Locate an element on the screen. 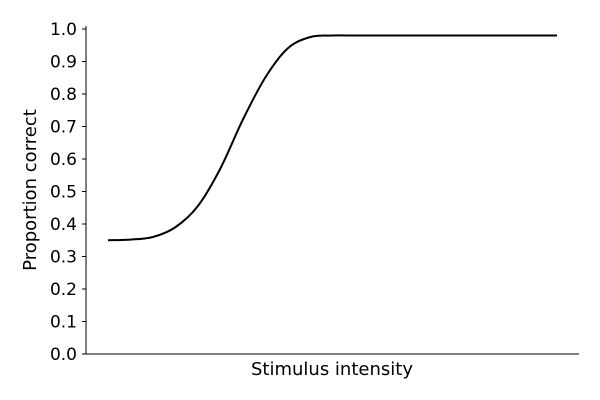  y-axis-ticks: 0.0 0.1 0.2 0.3 0.4 0.5 0.6 0.7 0.8 0.9 1.0 is located at coordinates (68, 192).